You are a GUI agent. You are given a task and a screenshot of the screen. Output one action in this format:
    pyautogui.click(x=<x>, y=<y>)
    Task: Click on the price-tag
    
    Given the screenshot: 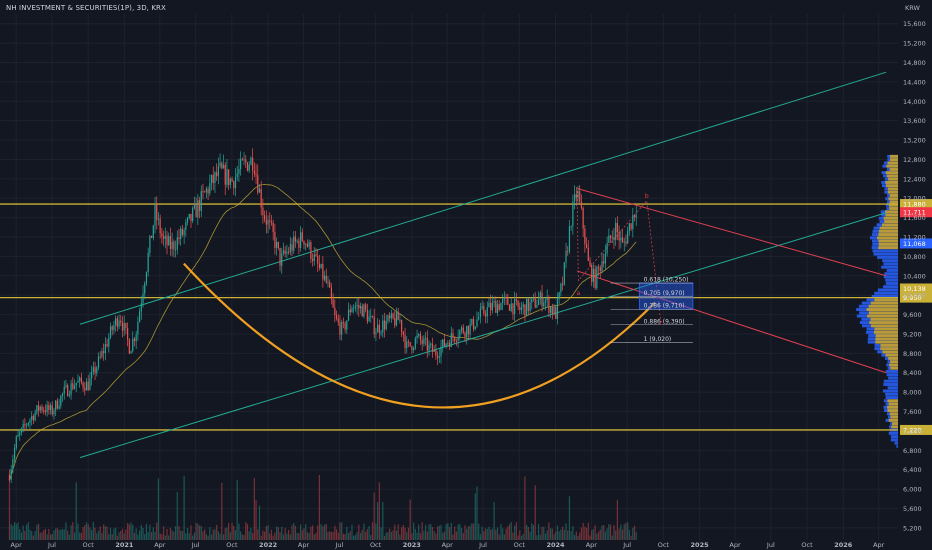 What is the action you would take?
    pyautogui.click(x=916, y=204)
    